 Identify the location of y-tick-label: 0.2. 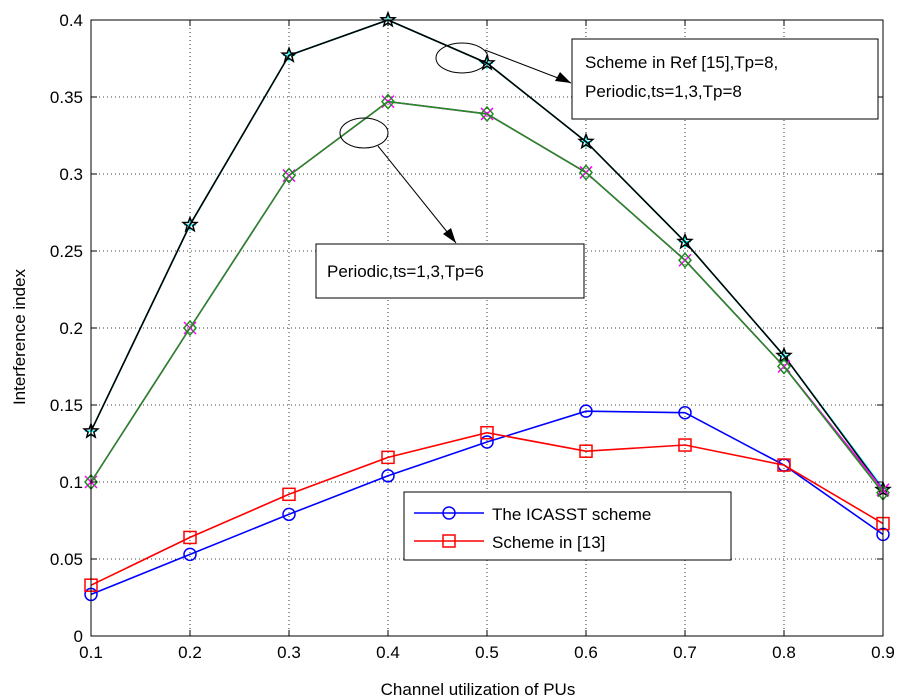
(71, 328).